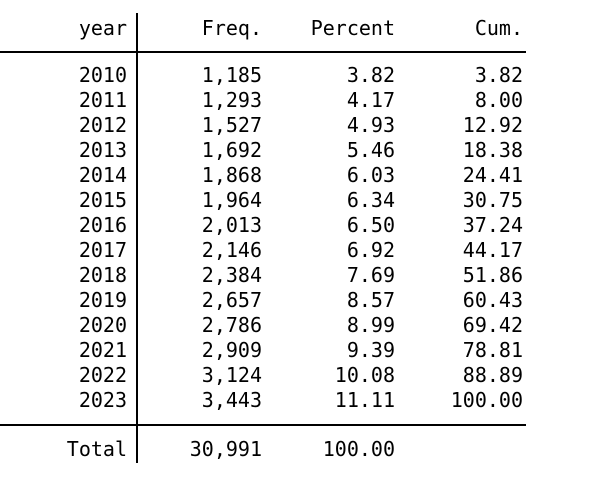 Image resolution: width=600 pixels, height=491 pixels. I want to click on year-cell: 2013, so click(102, 150).